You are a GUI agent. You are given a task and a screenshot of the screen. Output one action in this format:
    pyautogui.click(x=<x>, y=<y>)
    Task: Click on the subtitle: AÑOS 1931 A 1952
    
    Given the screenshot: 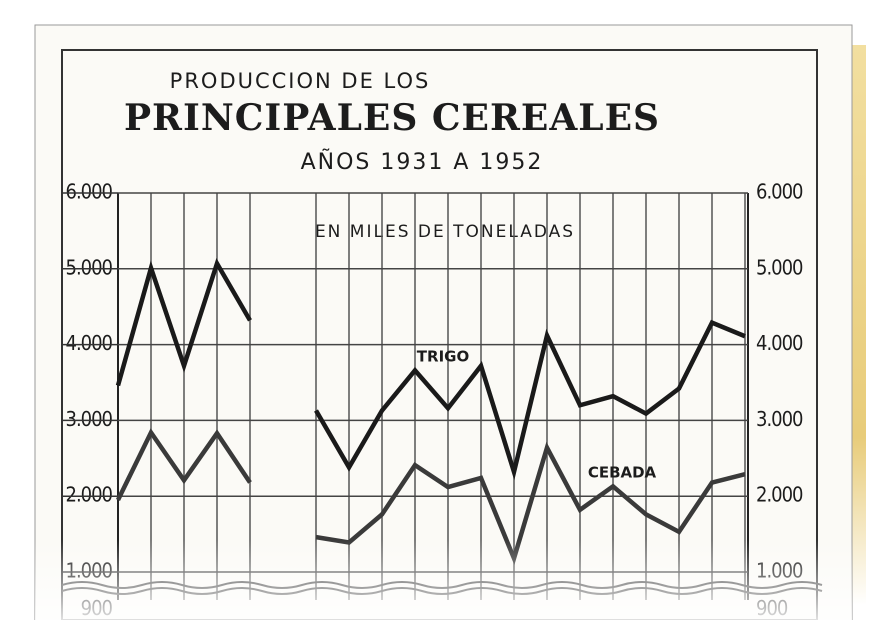 What is the action you would take?
    pyautogui.click(x=422, y=161)
    